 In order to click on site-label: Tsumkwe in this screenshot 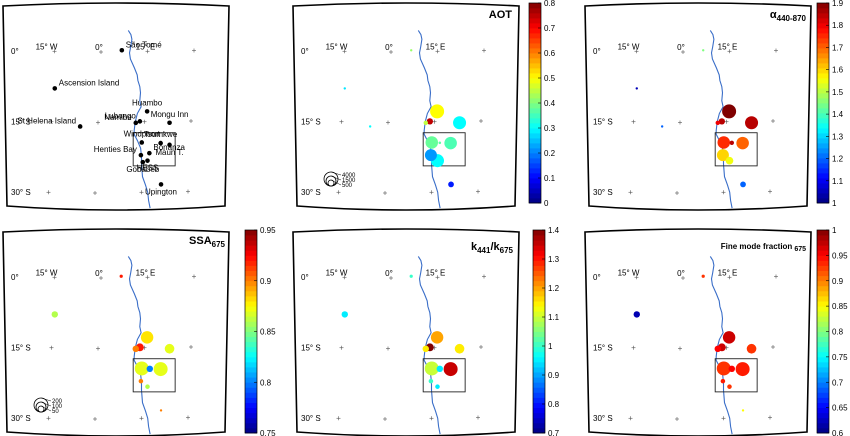, I will do `click(161, 134)`.